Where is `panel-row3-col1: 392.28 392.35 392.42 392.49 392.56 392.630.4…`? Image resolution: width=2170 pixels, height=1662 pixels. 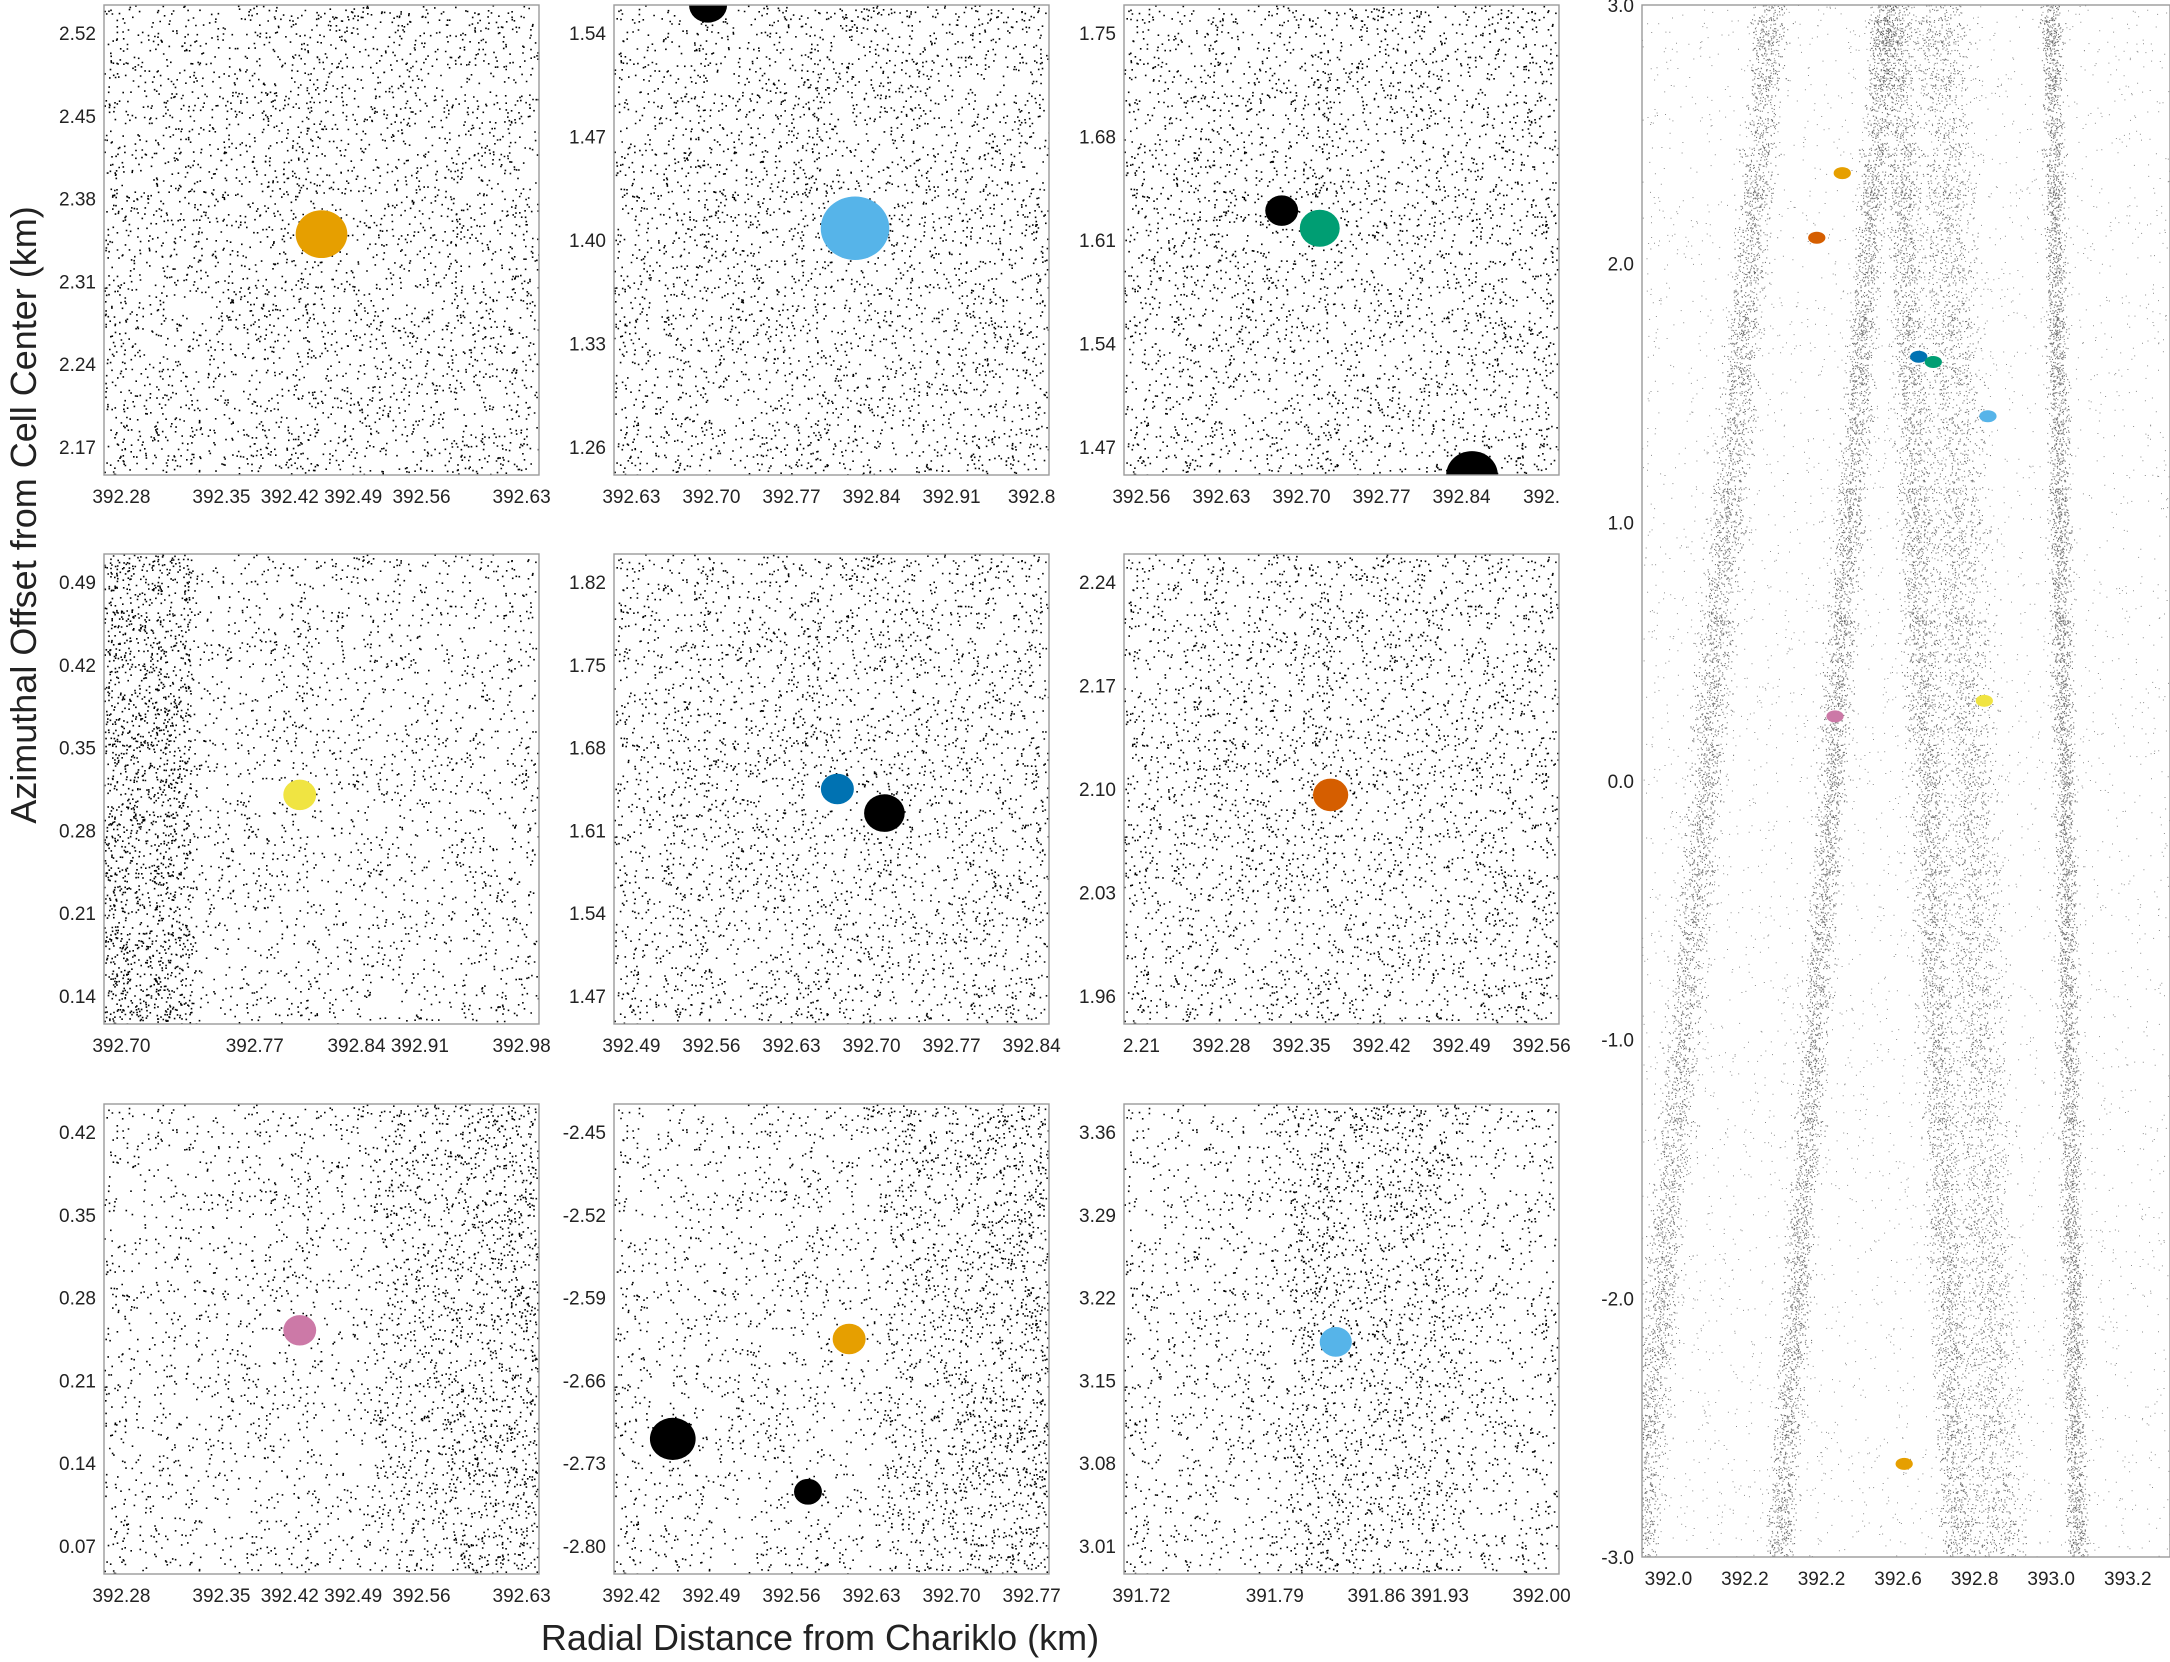 panel-row3-col1: 392.28 392.35 392.42 392.49 392.56 392.630.4… is located at coordinates (305, 1355).